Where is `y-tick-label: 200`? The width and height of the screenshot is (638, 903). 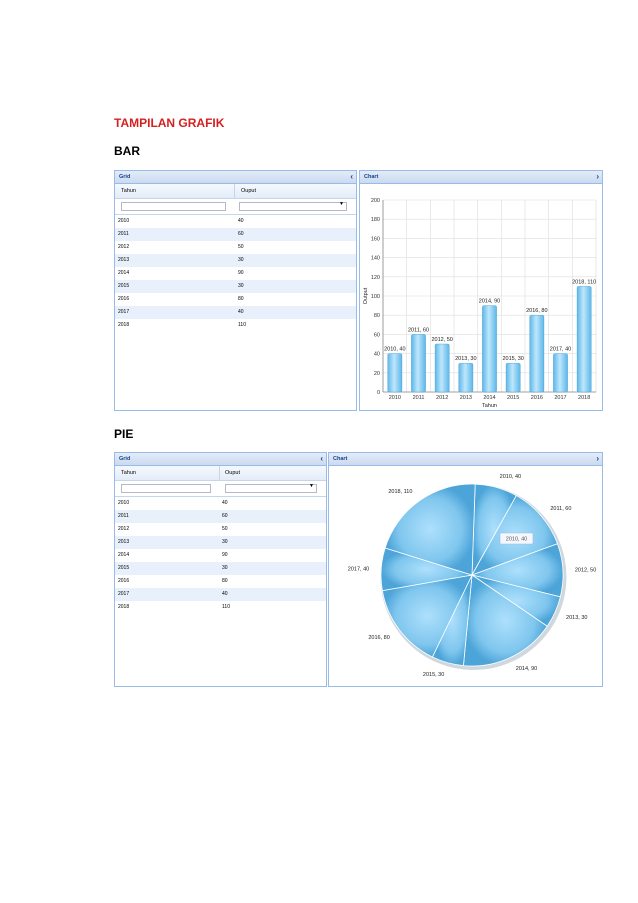 y-tick-label: 200 is located at coordinates (375, 201).